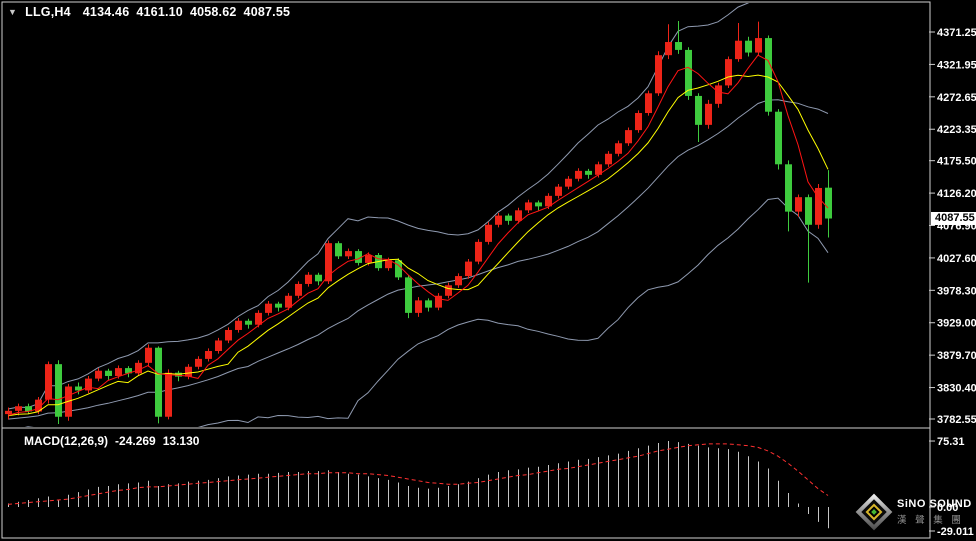 The height and width of the screenshot is (541, 976). Describe the element at coordinates (913, 512) in the screenshot. I see `broker-logo: SiNO SOUND 漢 聲 集 團` at that location.